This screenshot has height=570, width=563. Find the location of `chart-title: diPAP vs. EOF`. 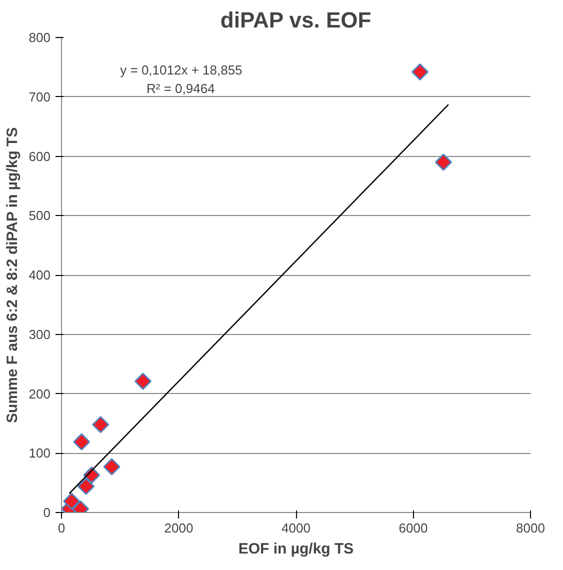

chart-title: diPAP vs. EOF is located at coordinates (296, 20).